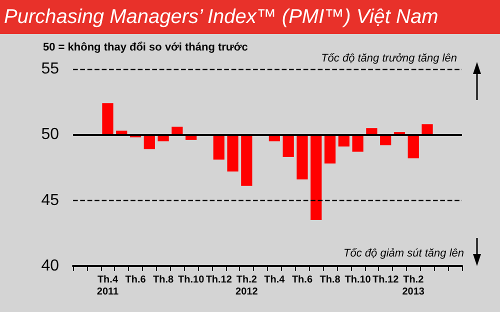 This screenshot has height=312, width=500. I want to click on x-tick-label: Th.4, so click(275, 280).